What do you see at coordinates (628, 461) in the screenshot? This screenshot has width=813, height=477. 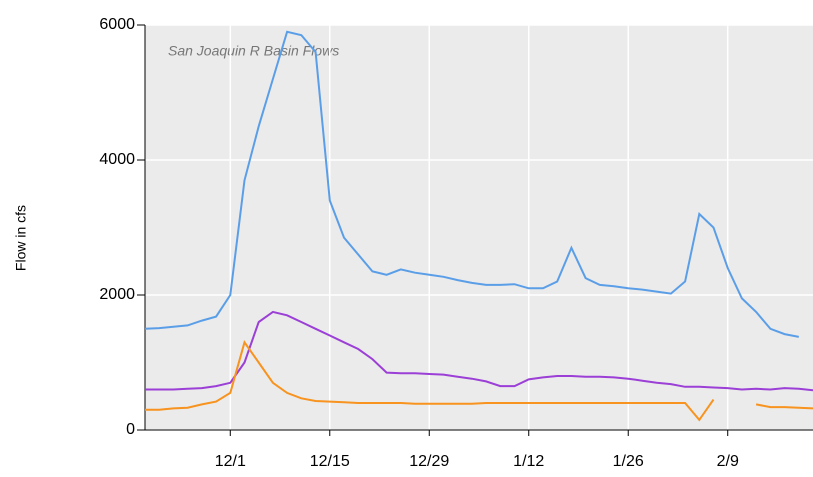 I see `x-tick-label: 1/26` at bounding box center [628, 461].